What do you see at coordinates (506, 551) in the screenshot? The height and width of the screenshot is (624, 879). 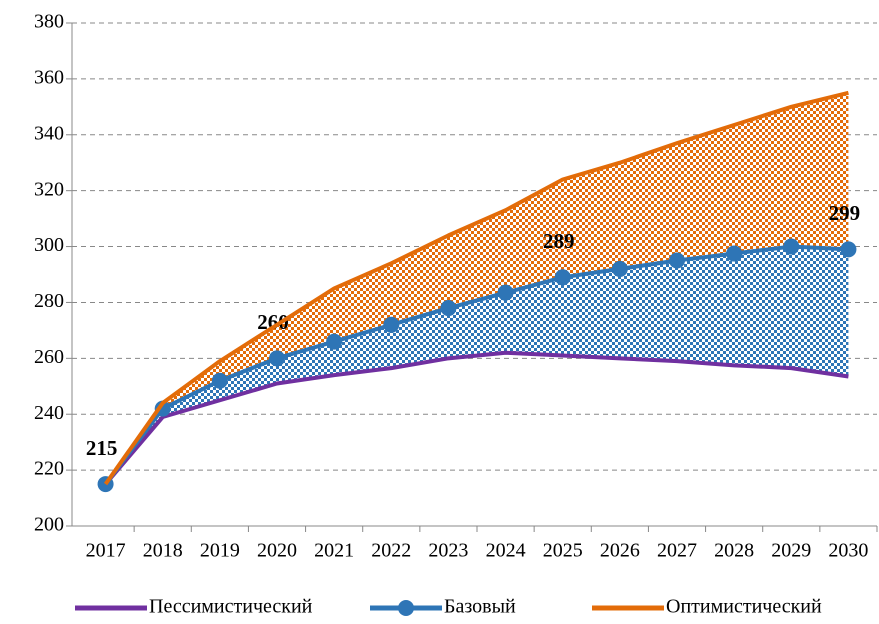 I see `x-tick-label: 2024` at bounding box center [506, 551].